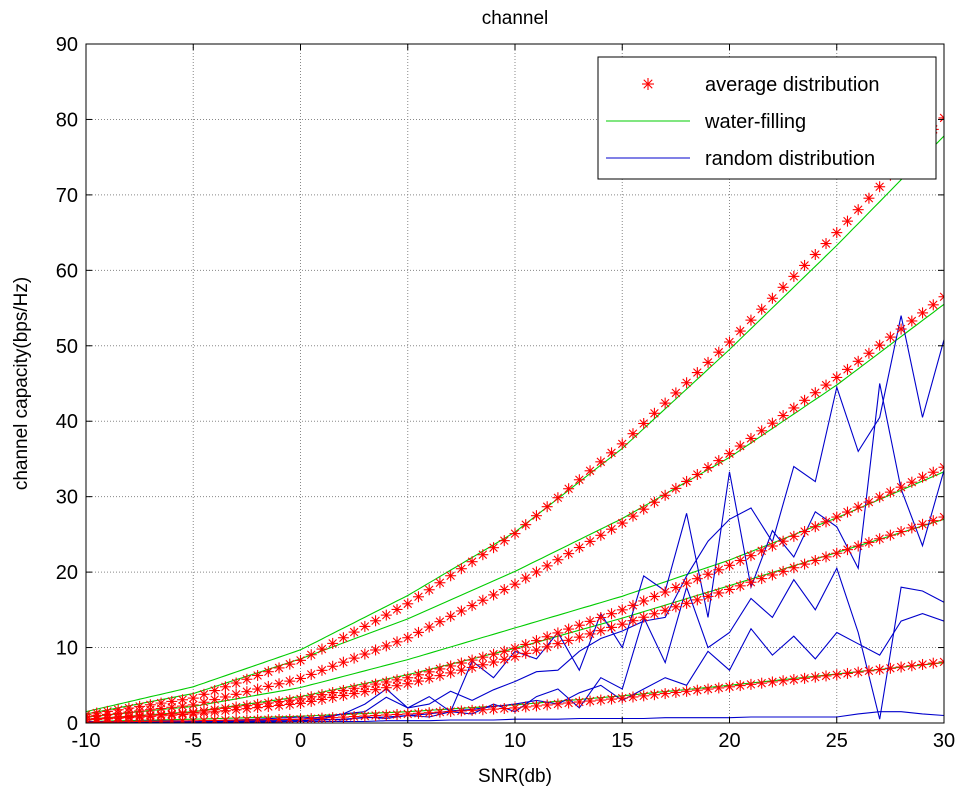 Image resolution: width=960 pixels, height=796 pixels. What do you see at coordinates (67, 498) in the screenshot?
I see `y-tick-label: 30` at bounding box center [67, 498].